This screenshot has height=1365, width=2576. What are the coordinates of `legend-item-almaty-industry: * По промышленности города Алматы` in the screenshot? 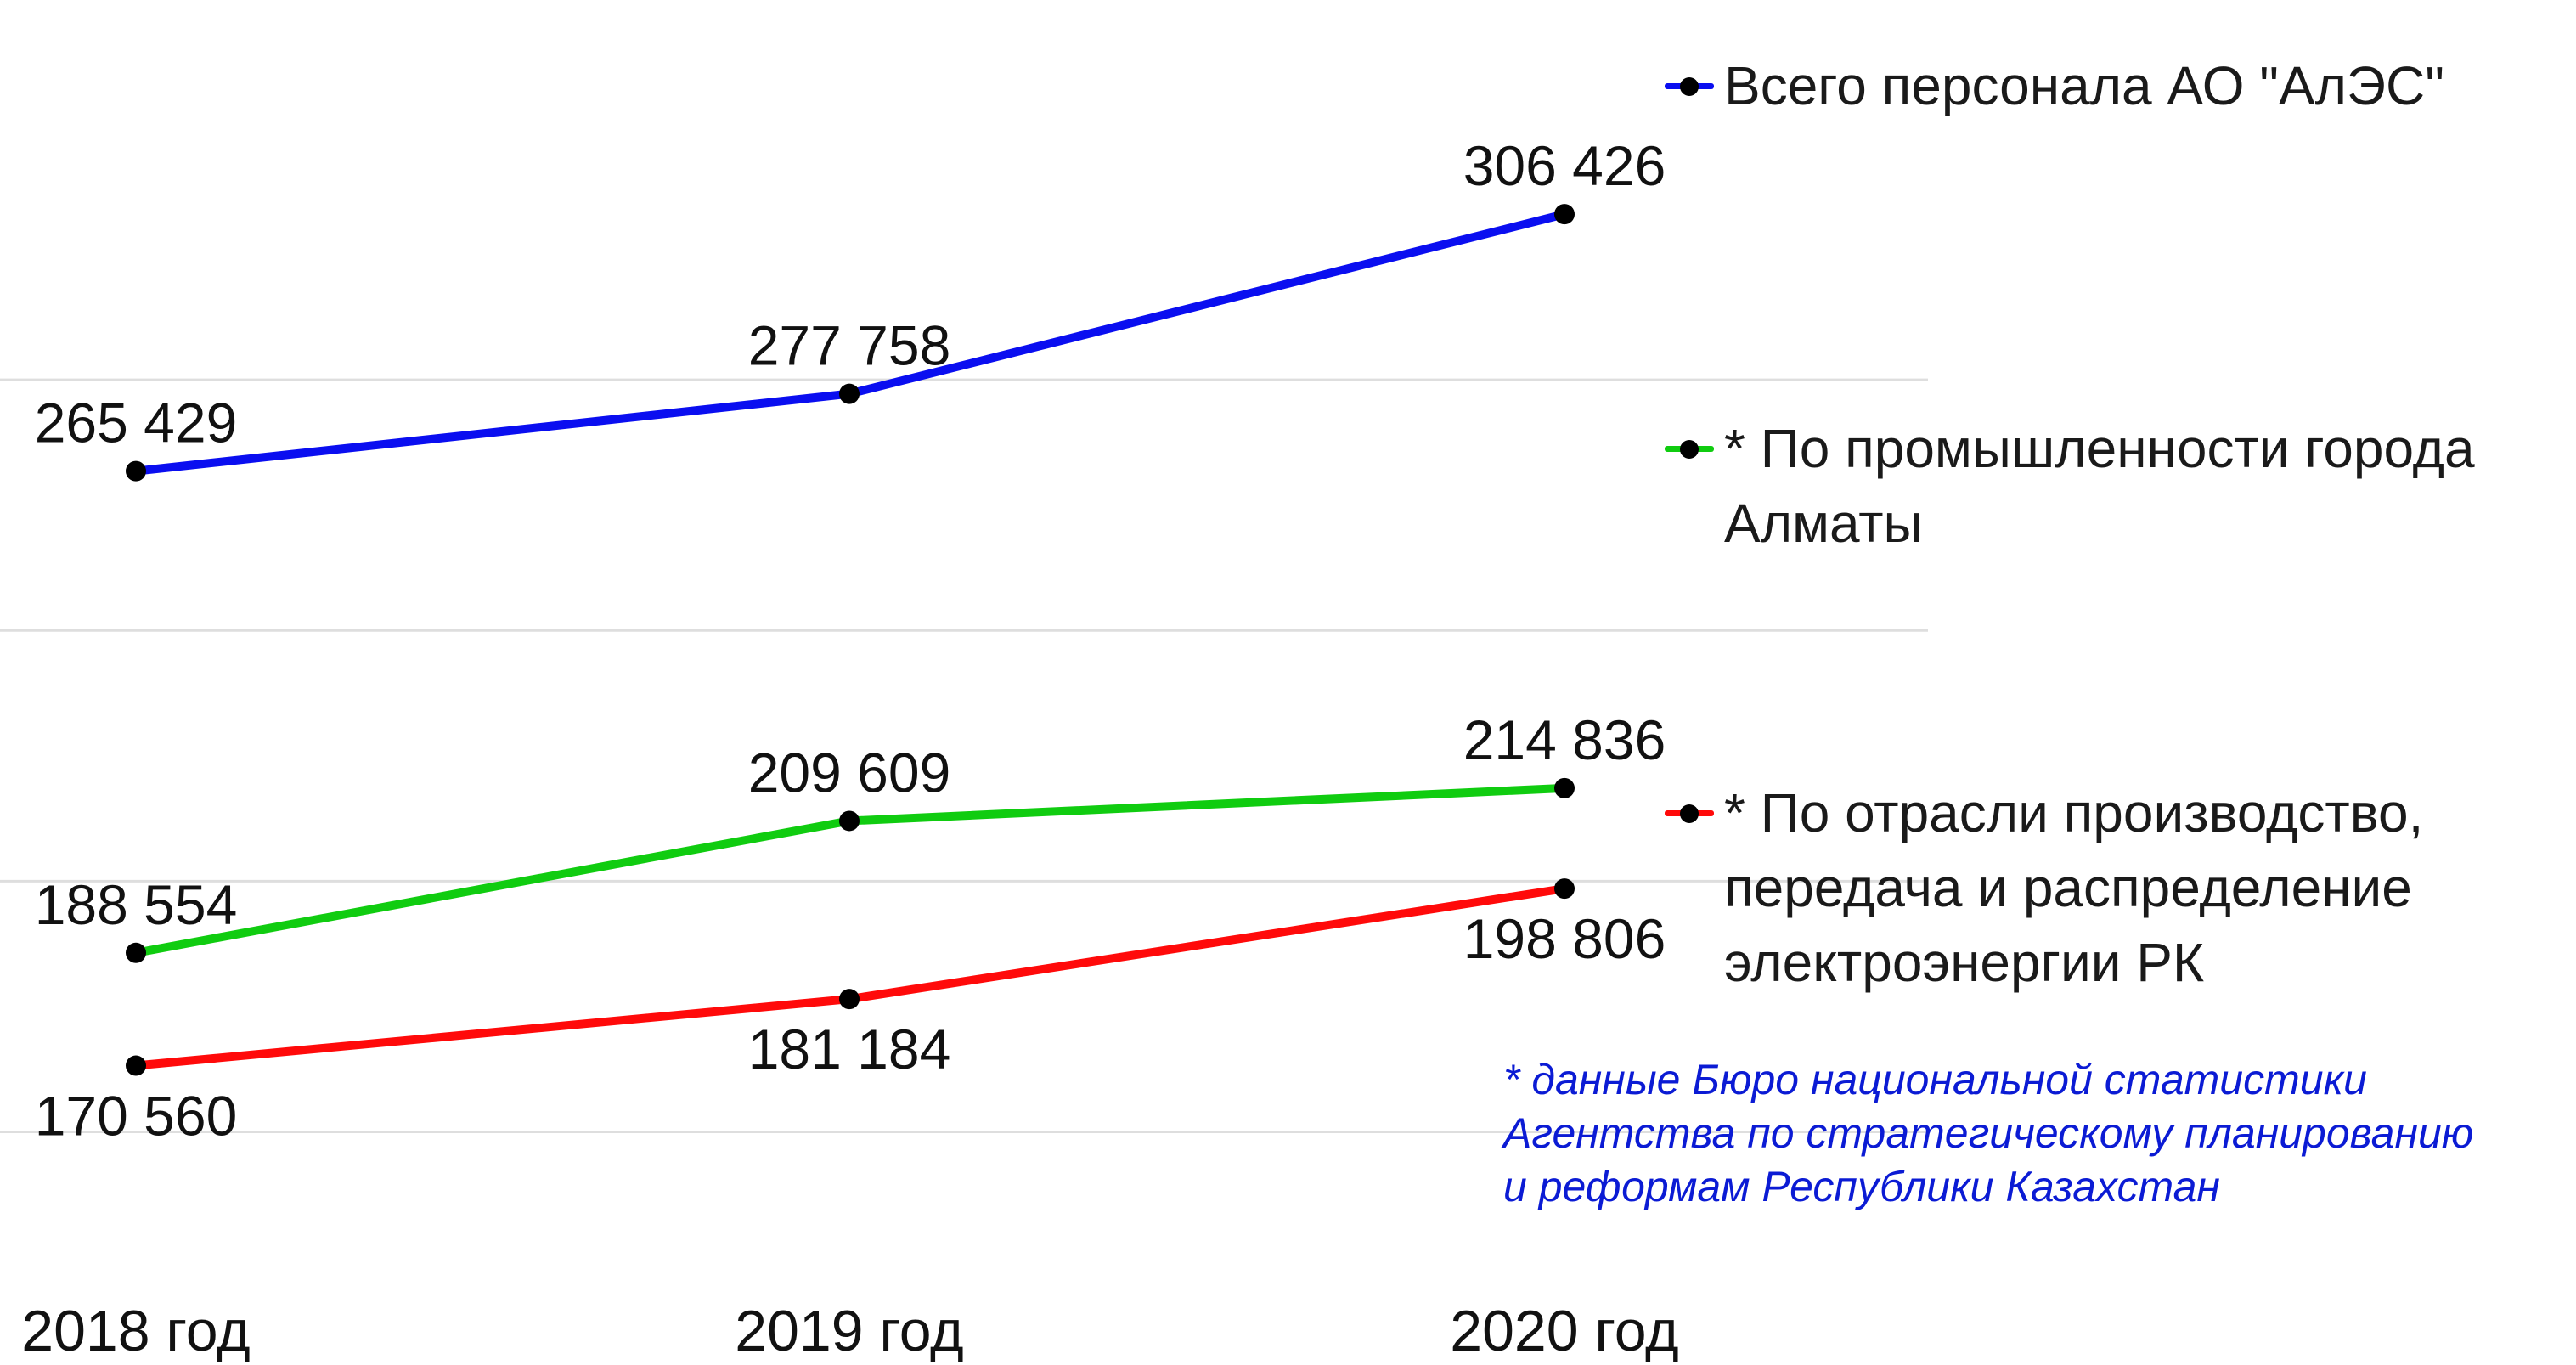 It's located at (2070, 486).